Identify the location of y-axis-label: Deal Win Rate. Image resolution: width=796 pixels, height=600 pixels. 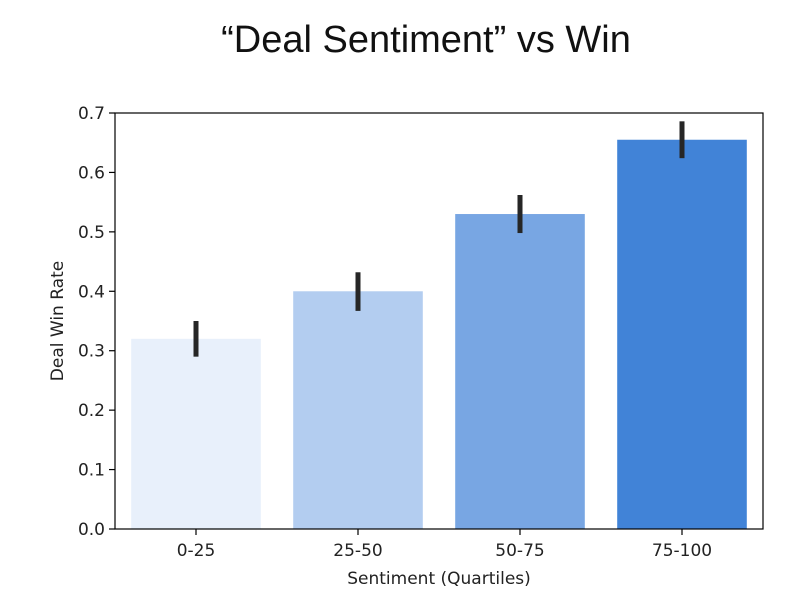
(58, 321).